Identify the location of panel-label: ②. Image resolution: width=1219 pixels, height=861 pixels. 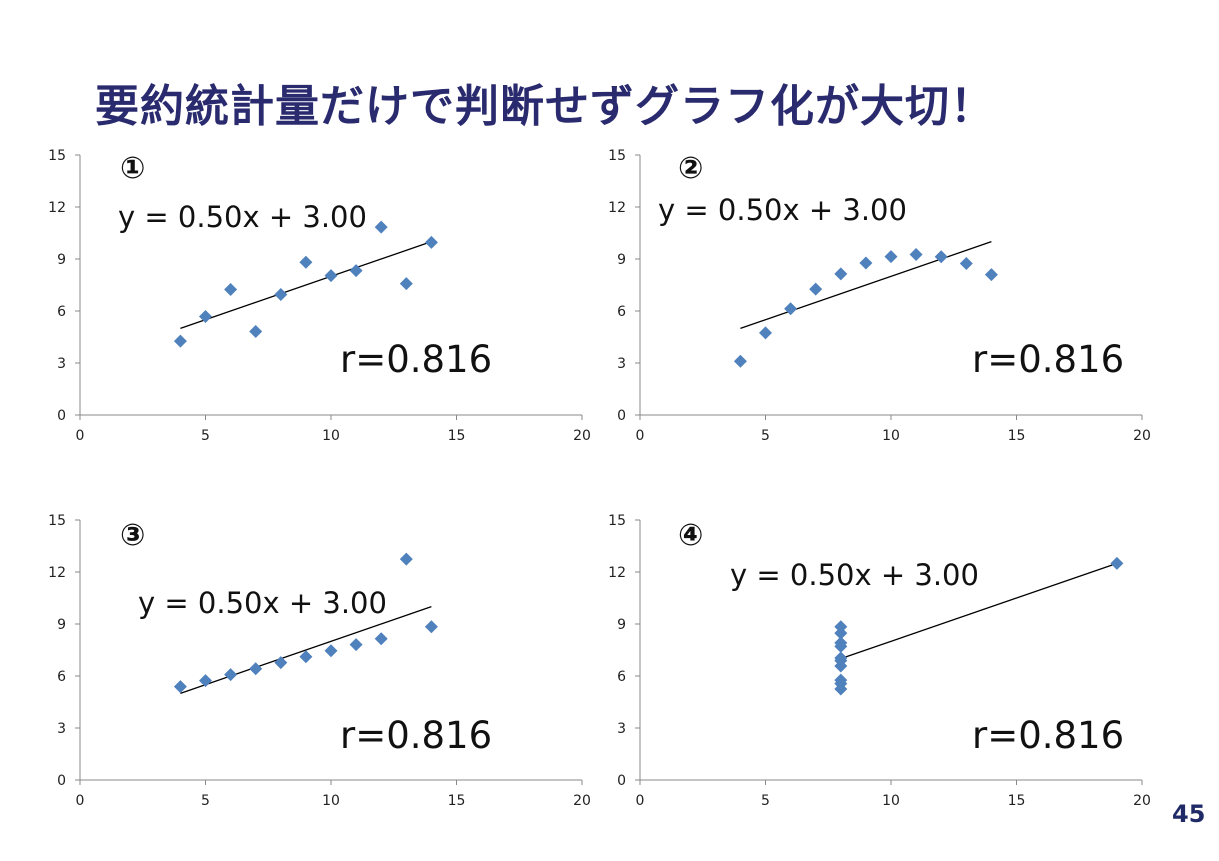
(690, 168).